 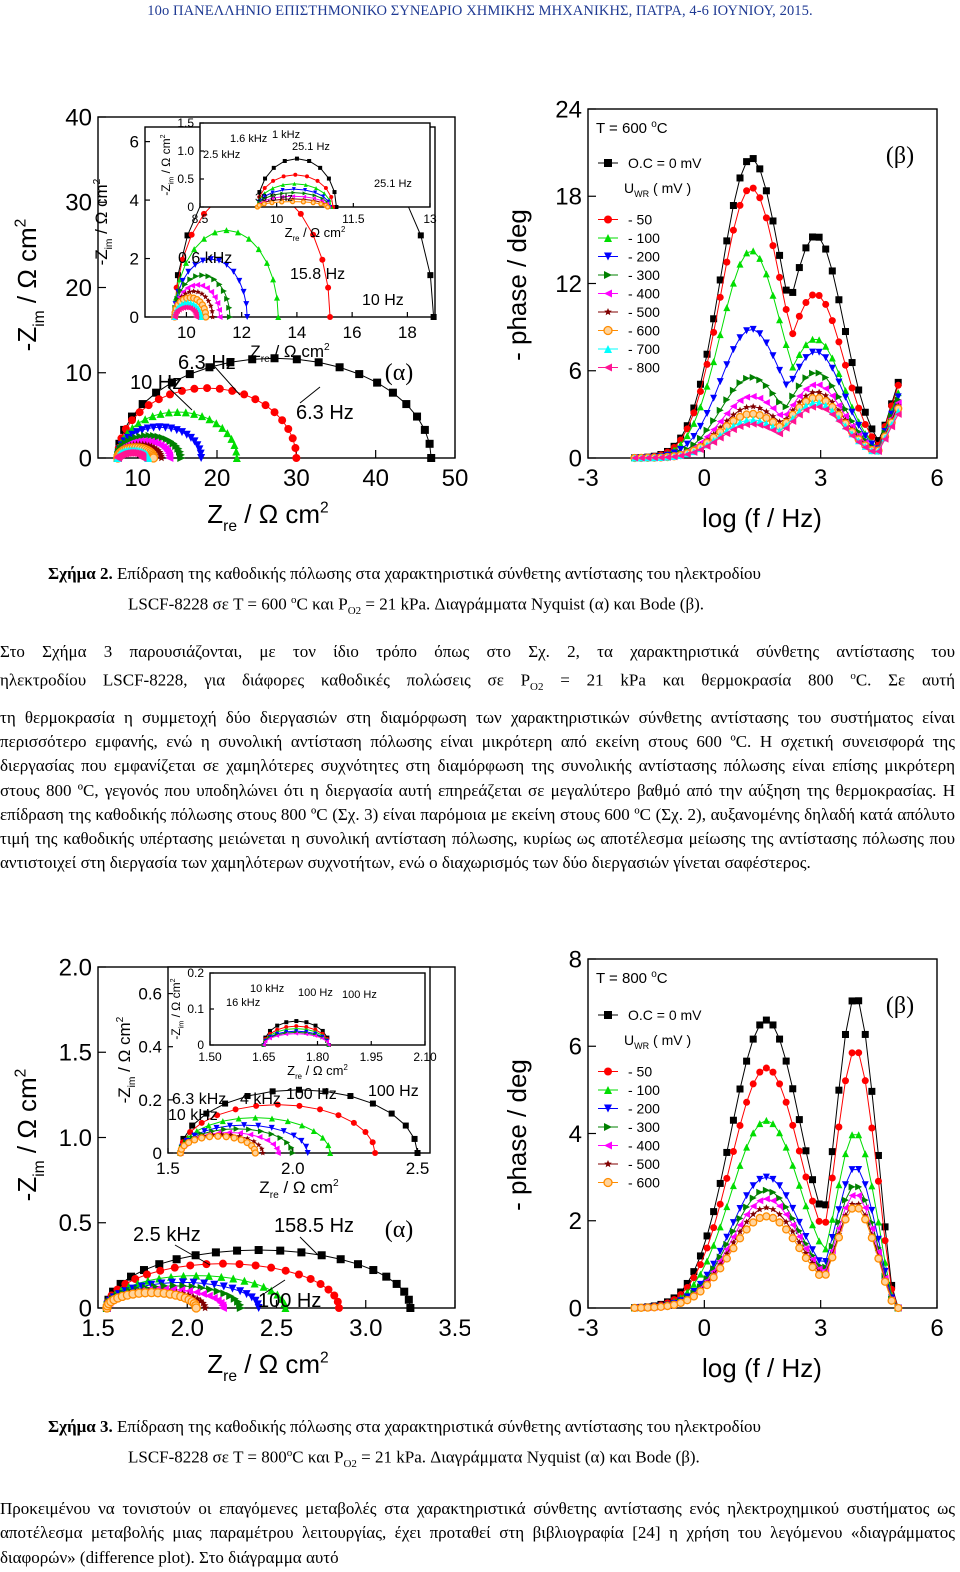 What do you see at coordinates (180, 398) in the screenshot?
I see `fig2a-annotation-arrow` at bounding box center [180, 398].